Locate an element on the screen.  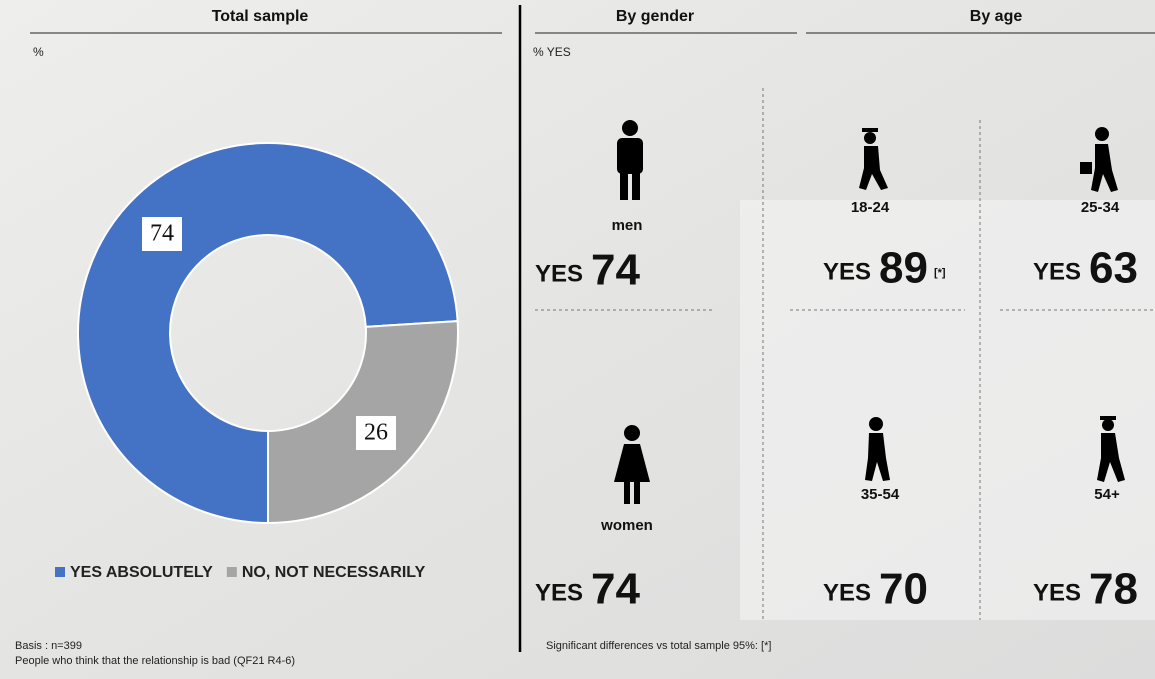
data-label: 74 is located at coordinates (162, 234).